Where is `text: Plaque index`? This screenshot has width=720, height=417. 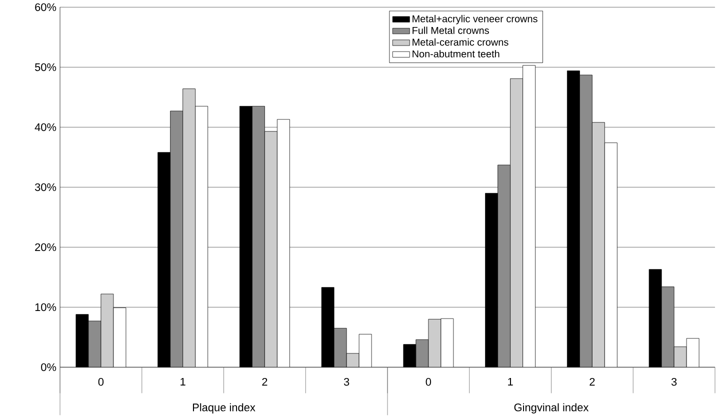 text: Plaque index is located at coordinates (224, 408).